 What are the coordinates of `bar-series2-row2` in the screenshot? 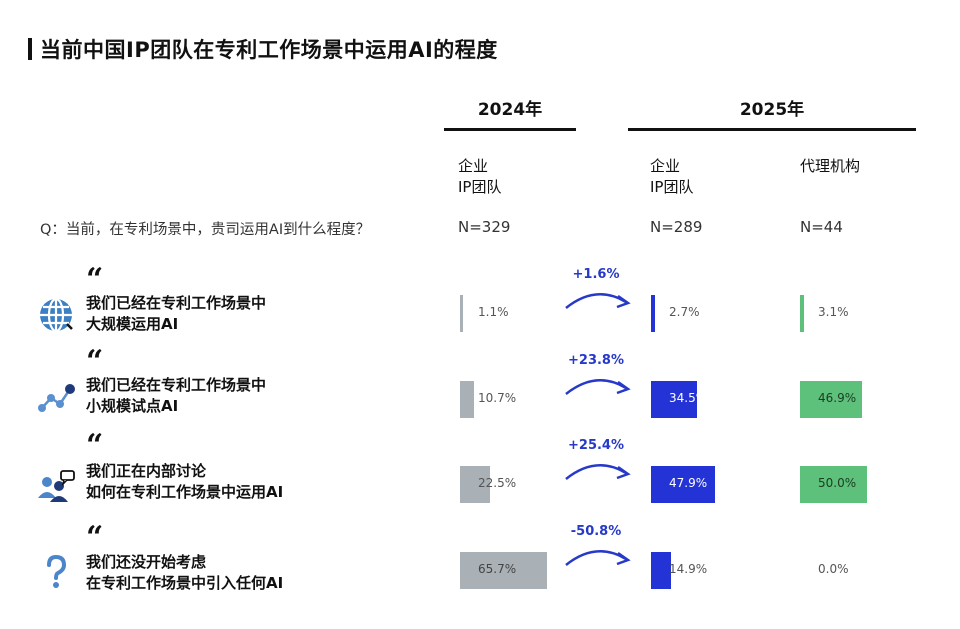 It's located at (833, 484).